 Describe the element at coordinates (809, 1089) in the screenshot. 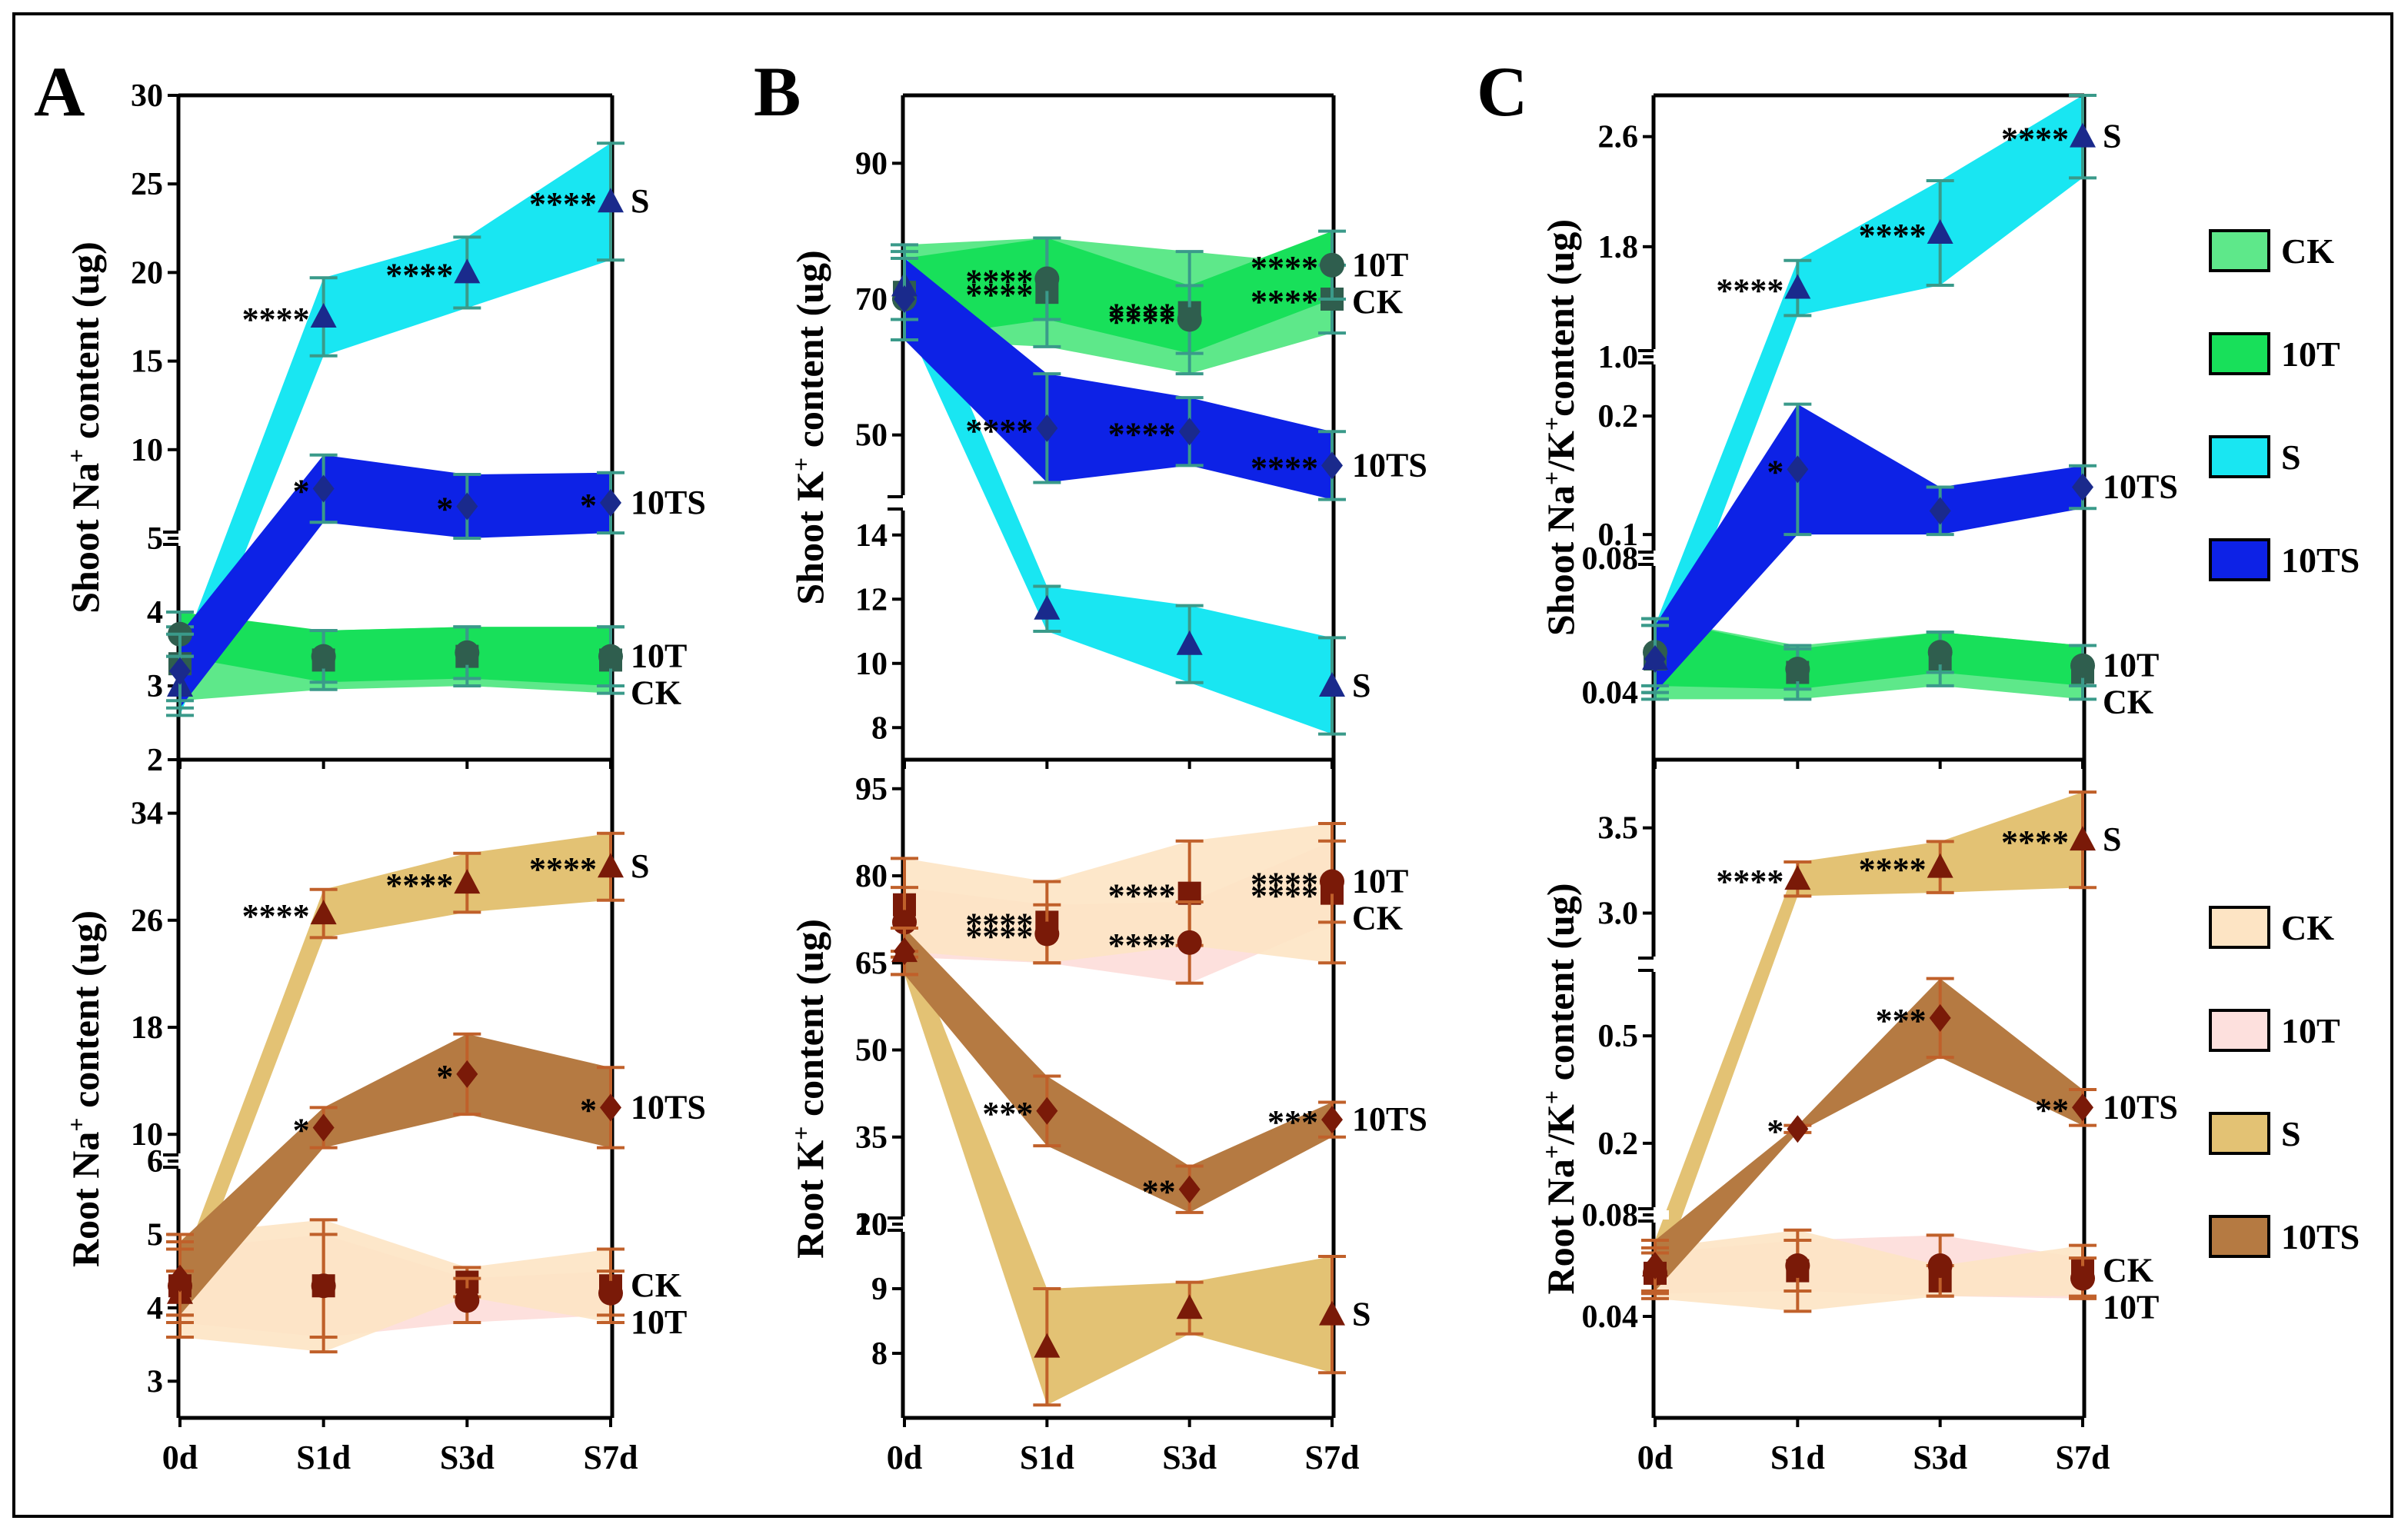

I see `y-axis-label: Root K+ content (ug)` at that location.